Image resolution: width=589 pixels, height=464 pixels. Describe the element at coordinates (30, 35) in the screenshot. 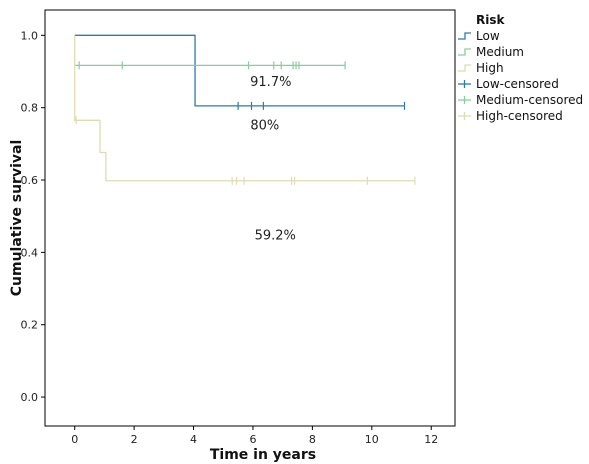

I see `y-tick-label: 1.0` at that location.